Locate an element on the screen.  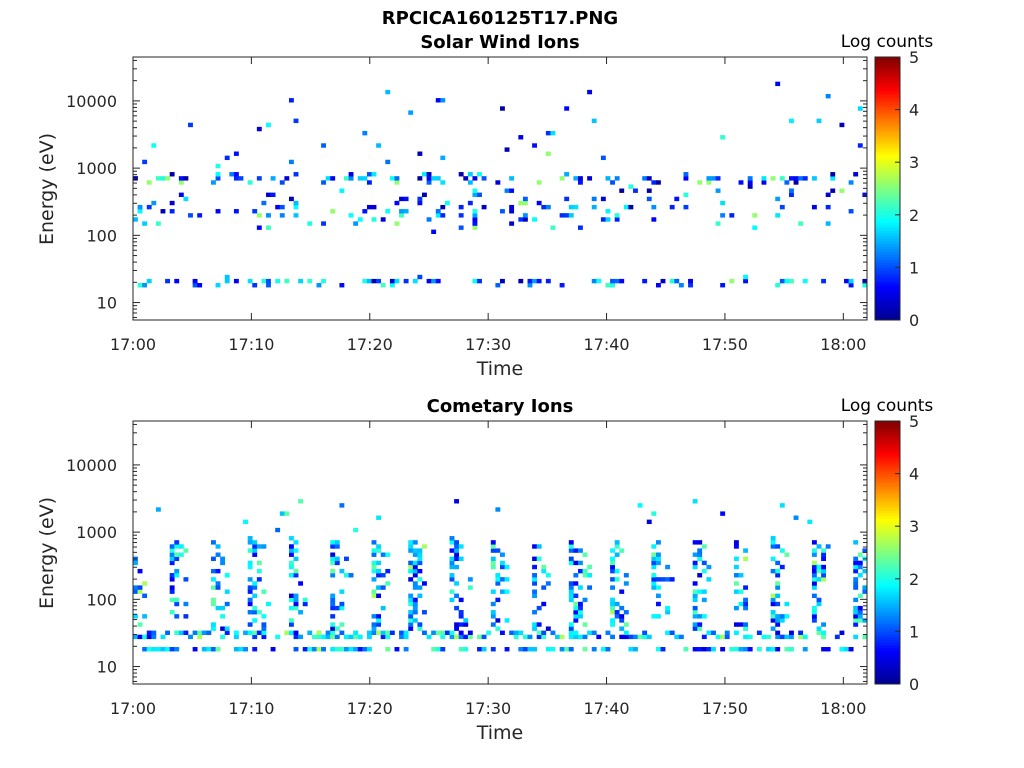
colorbar-cometary: 0 1 2 3 4 5 is located at coordinates (896, 553).